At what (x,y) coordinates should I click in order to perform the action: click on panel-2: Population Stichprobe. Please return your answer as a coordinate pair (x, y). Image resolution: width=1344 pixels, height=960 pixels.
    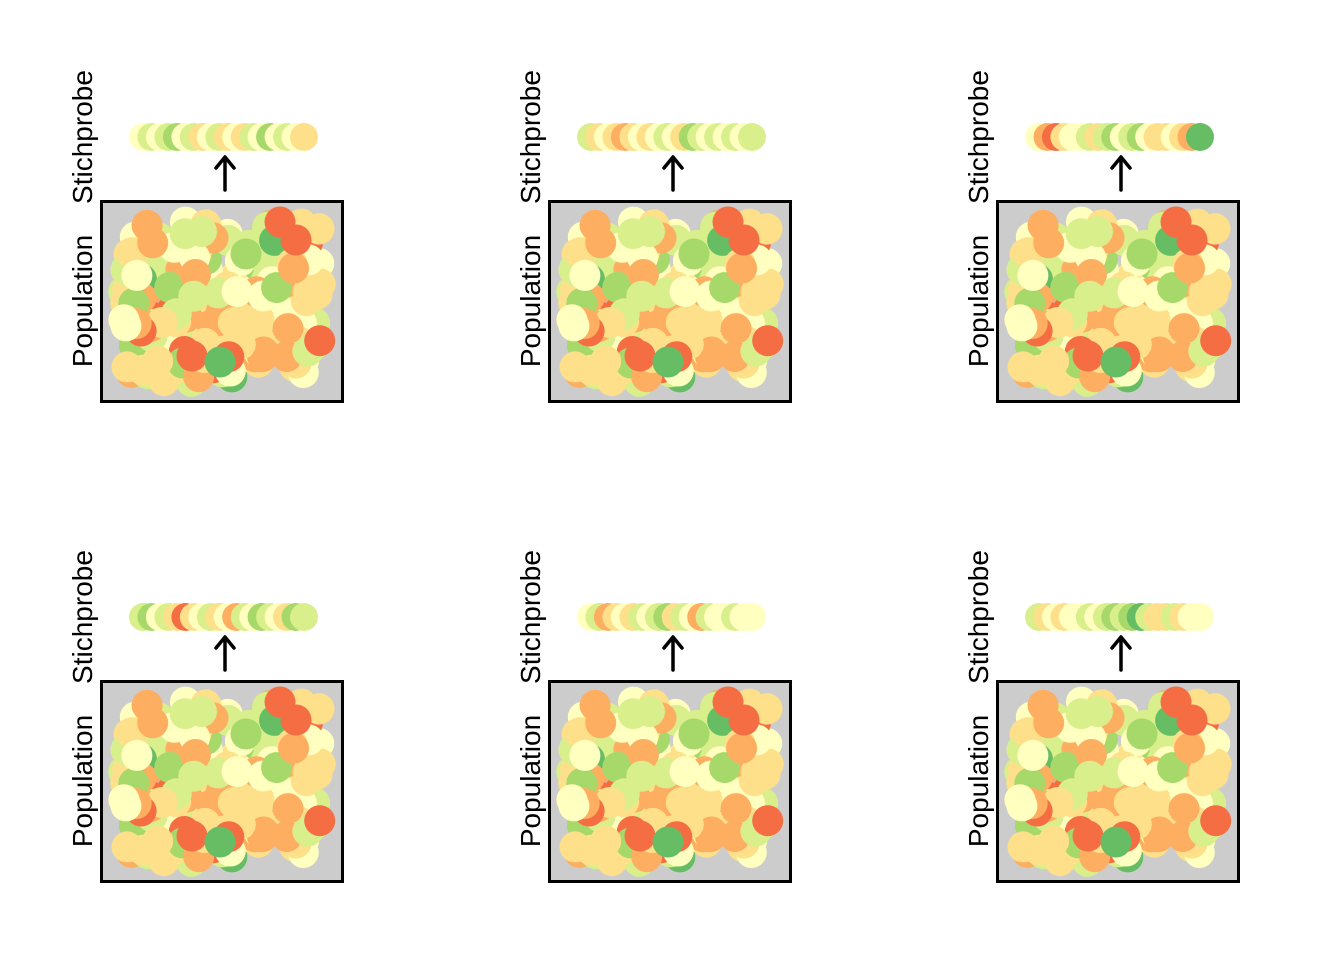
    Looking at the image, I should click on (653, 236).